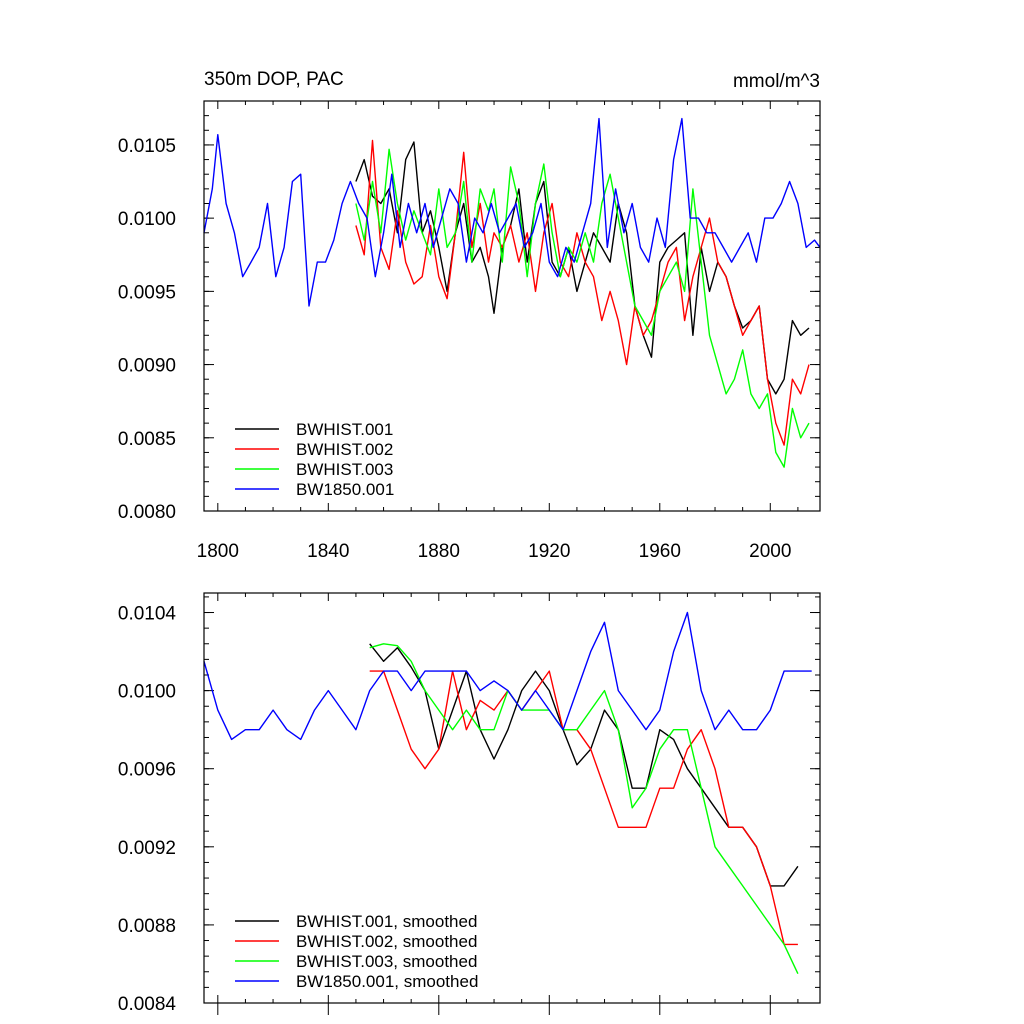  What do you see at coordinates (147, 146) in the screenshot?
I see `y-tick-label: 0.0105` at bounding box center [147, 146].